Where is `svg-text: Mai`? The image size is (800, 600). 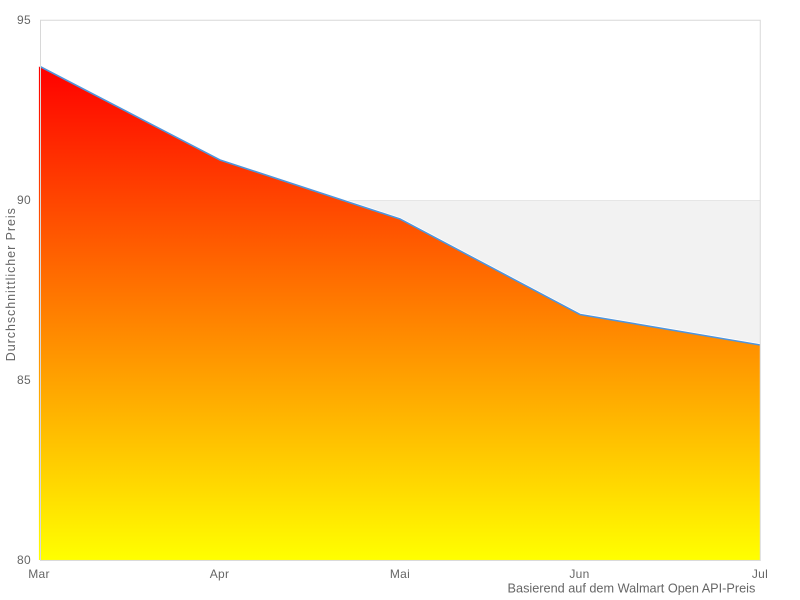
svg-text: Mai is located at coordinates (400, 574).